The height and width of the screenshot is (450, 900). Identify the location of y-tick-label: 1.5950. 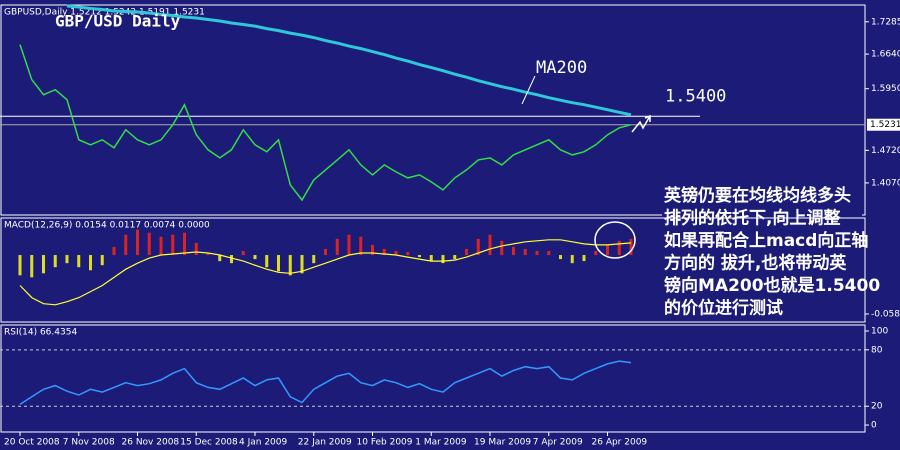
(885, 89).